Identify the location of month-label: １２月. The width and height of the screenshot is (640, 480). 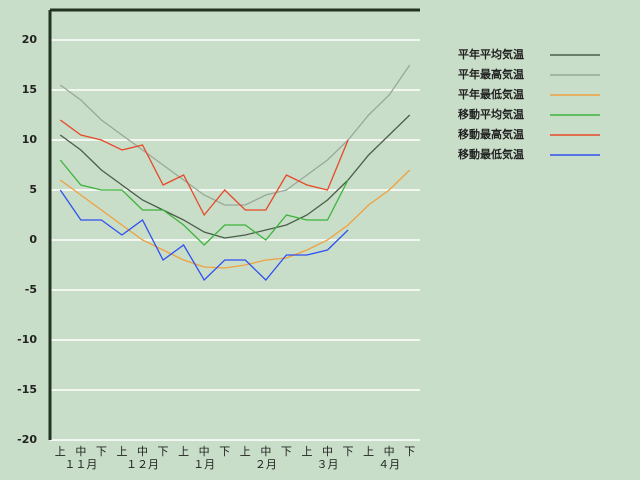
(142, 464).